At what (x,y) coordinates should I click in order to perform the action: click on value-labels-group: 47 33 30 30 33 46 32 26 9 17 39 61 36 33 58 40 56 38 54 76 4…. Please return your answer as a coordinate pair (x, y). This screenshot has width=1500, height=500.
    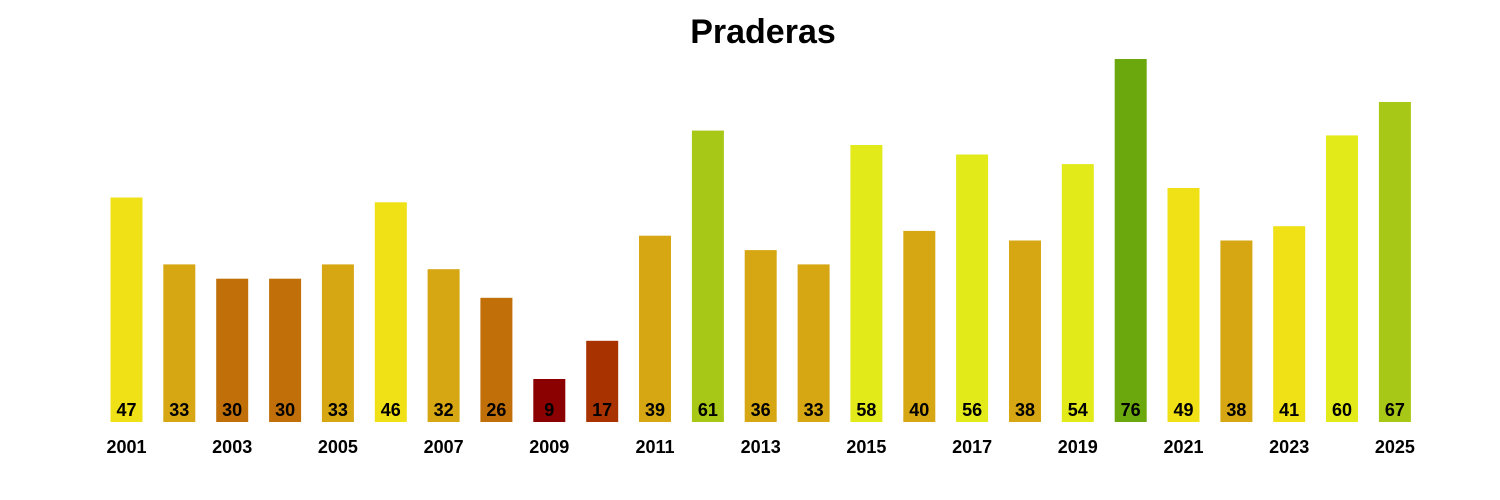
    Looking at the image, I should click on (760, 410).